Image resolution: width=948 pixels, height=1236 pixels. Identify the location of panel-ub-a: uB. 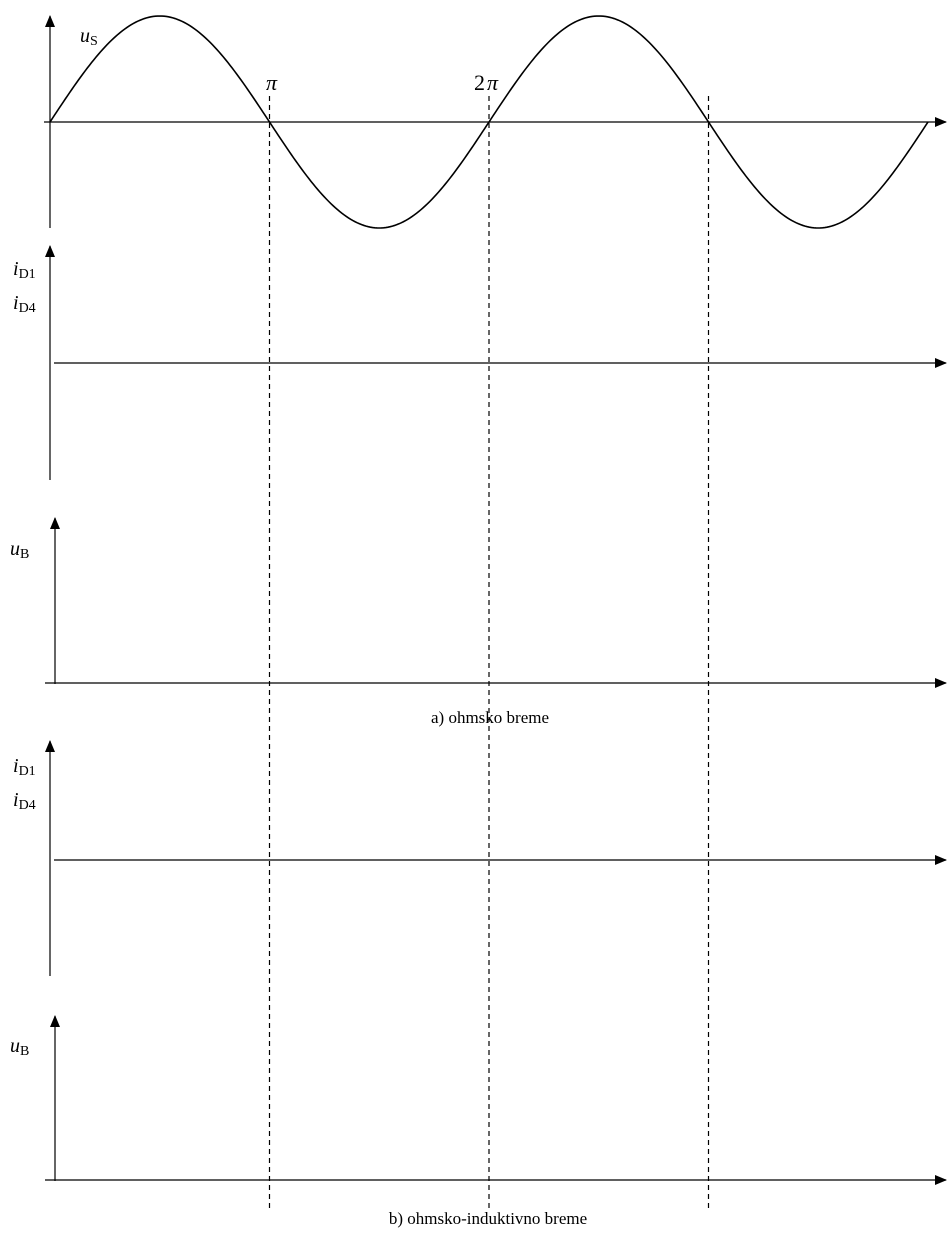
(478, 602).